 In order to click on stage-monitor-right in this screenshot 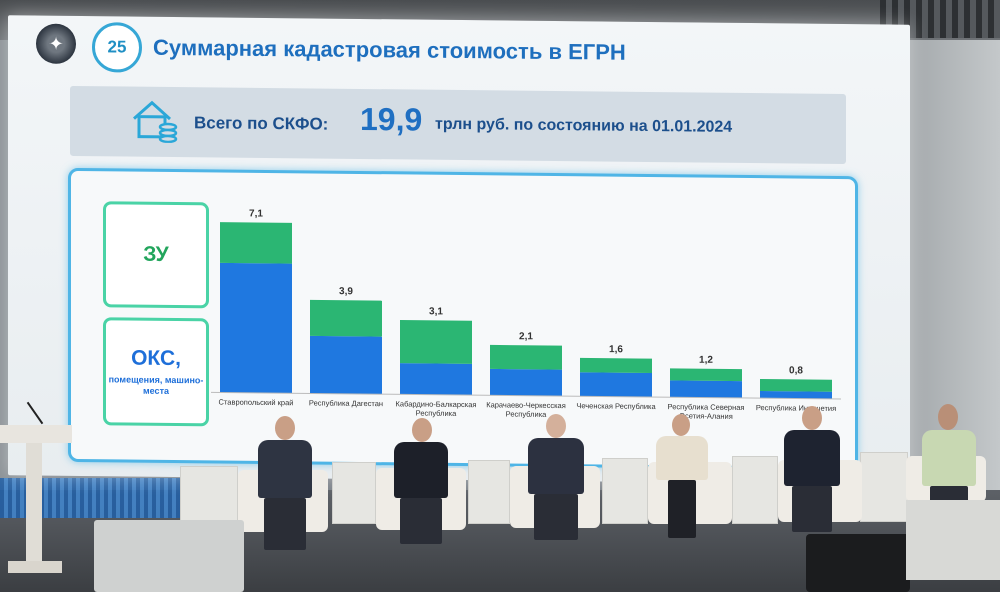, I will do `click(953, 540)`.